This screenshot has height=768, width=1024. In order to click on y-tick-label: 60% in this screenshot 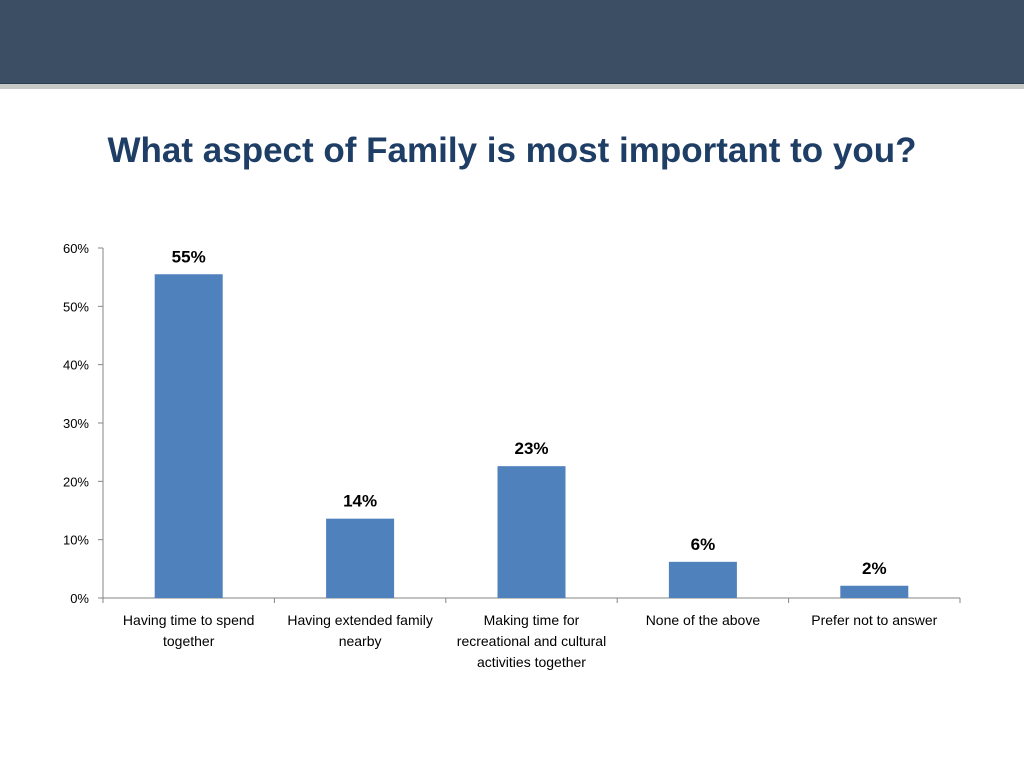, I will do `click(76, 248)`.